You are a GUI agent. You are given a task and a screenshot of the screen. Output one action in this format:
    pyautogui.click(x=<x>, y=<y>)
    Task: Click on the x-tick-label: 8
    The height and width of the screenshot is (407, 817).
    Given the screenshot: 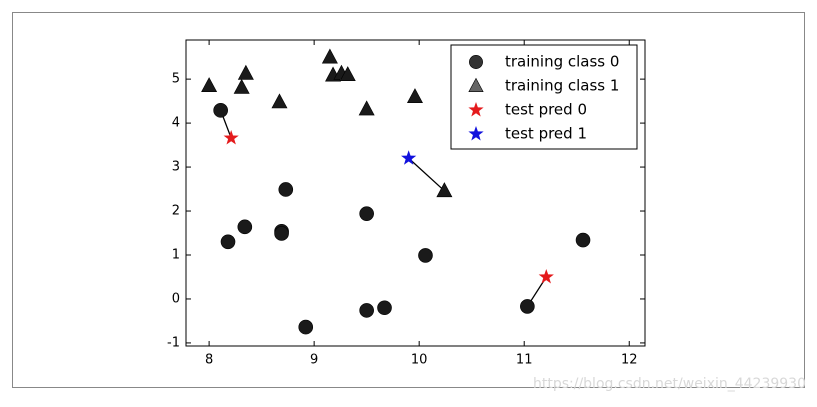 What is the action you would take?
    pyautogui.click(x=209, y=360)
    